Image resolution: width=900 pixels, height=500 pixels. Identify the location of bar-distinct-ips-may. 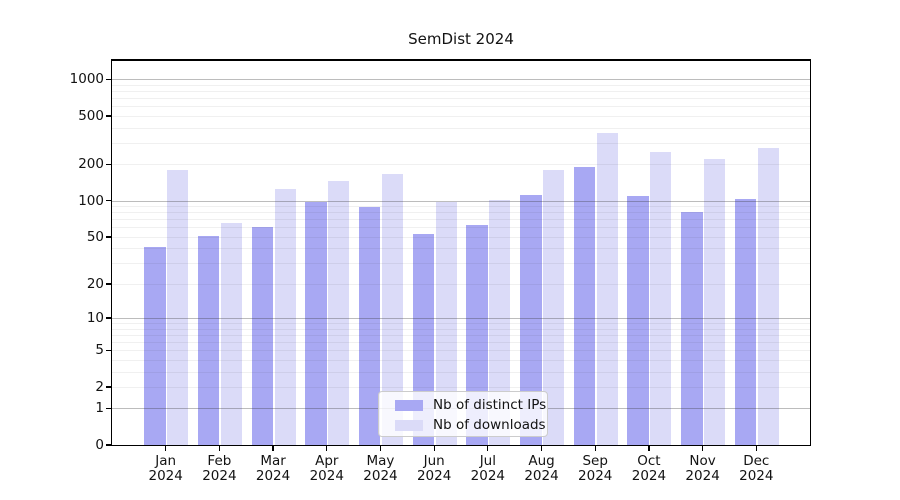
(369, 326).